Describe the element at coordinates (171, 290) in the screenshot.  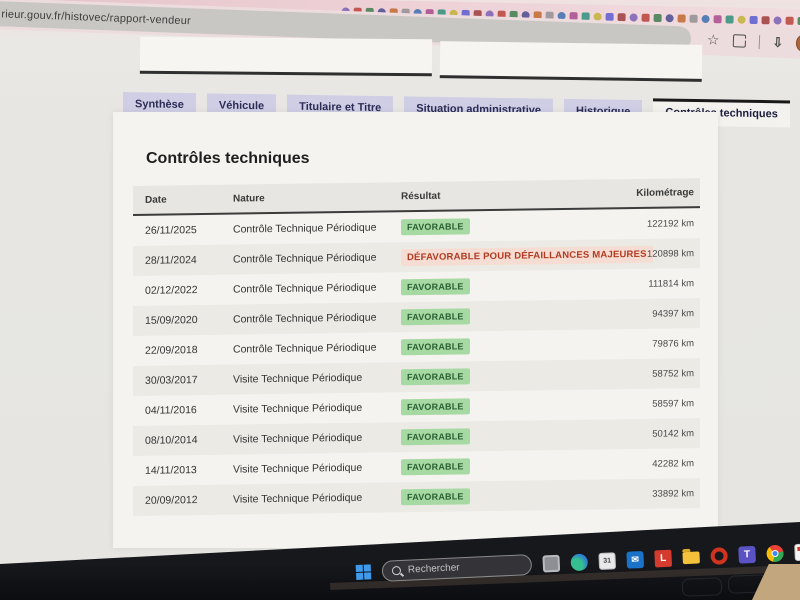
I see `cell-date: 02/12/2022` at that location.